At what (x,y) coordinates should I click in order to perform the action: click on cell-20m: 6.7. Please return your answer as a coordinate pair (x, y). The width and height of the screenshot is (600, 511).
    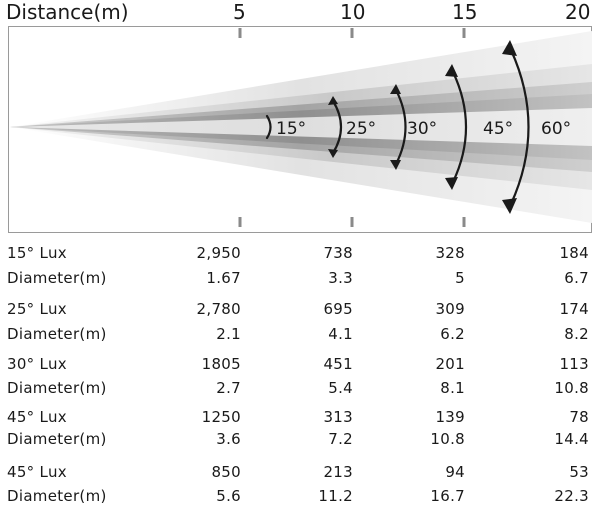
    Looking at the image, I should click on (576, 278).